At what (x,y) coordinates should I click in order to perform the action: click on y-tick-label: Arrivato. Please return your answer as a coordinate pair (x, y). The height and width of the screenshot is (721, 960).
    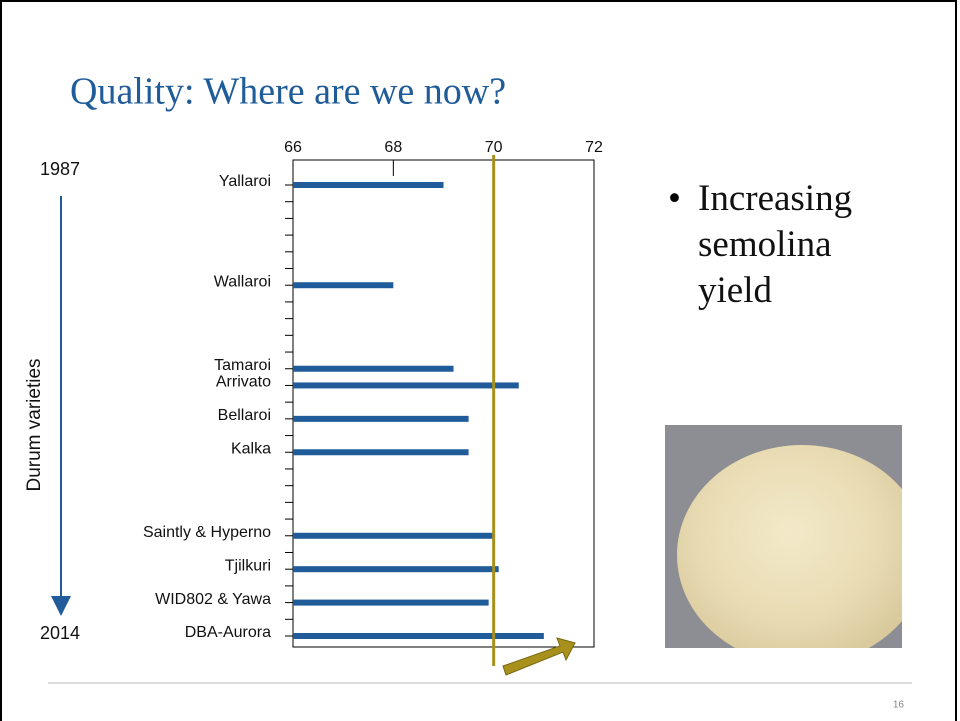
    Looking at the image, I should click on (243, 382).